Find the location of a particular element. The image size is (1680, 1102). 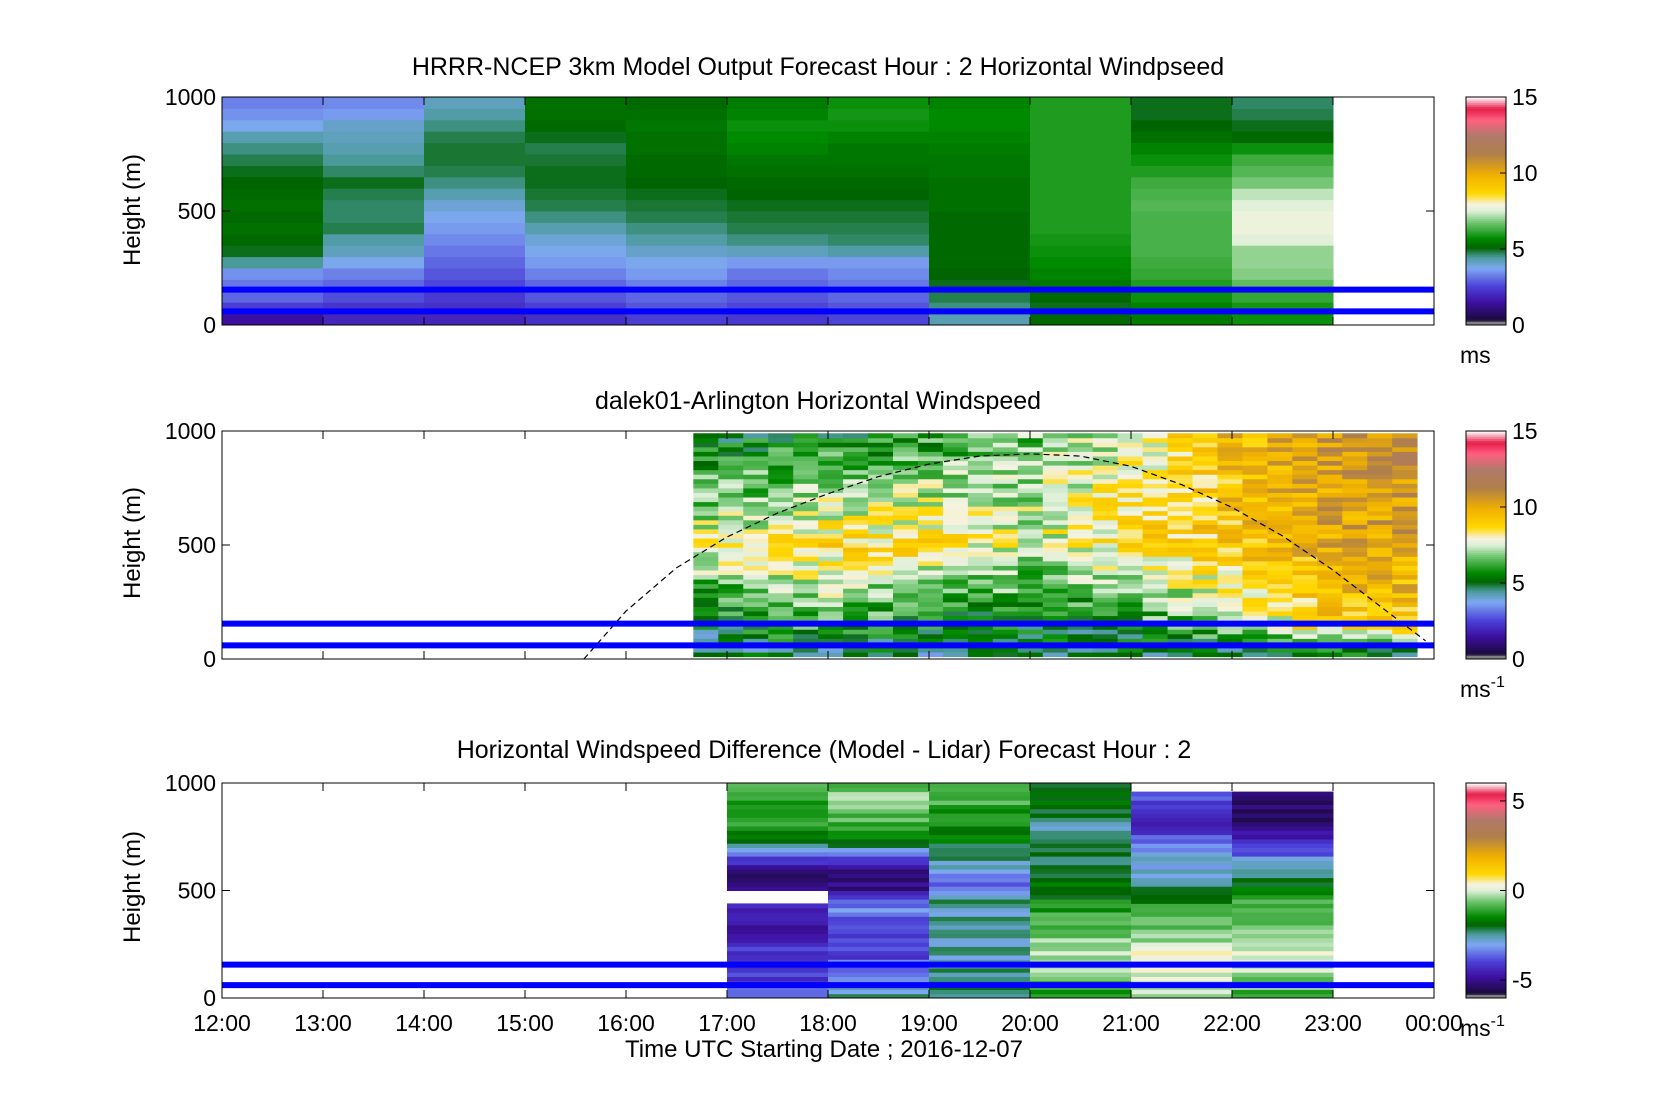

x-tick-label: 17:00 is located at coordinates (727, 1023).